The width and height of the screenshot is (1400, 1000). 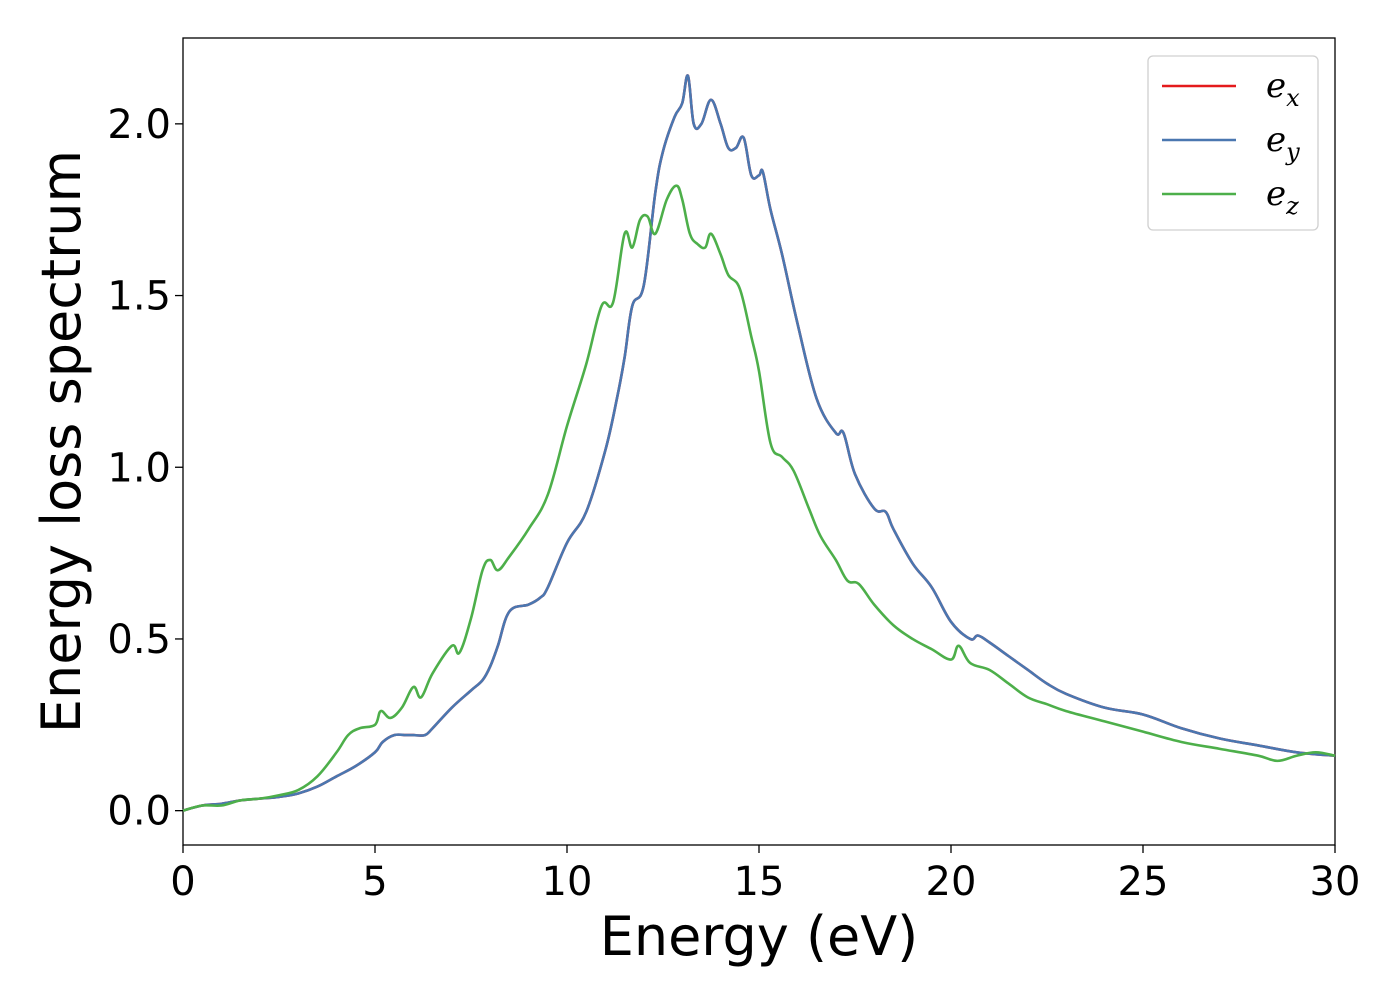 I want to click on y-tick-label: 0.5, so click(x=139, y=640).